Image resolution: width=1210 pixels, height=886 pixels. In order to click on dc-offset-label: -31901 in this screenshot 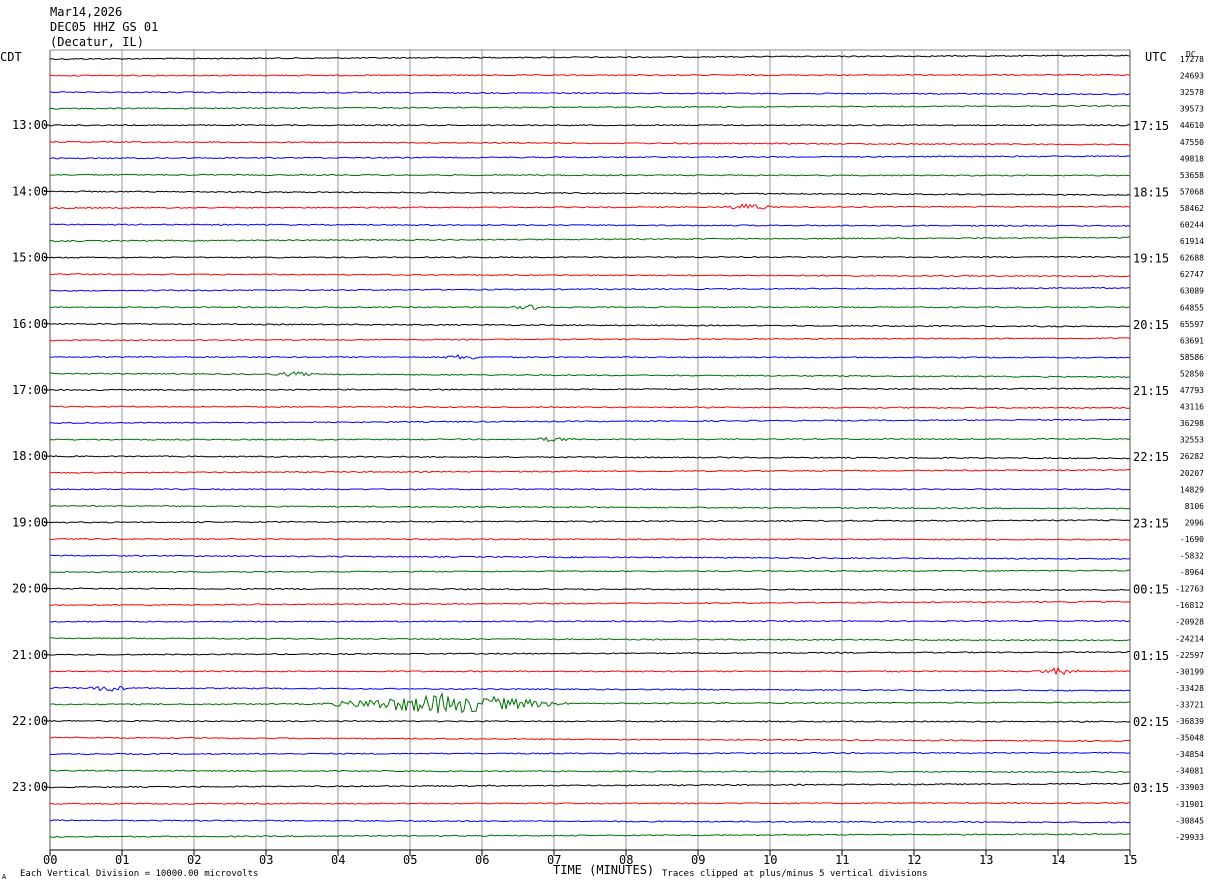, I will do `click(1189, 804)`.